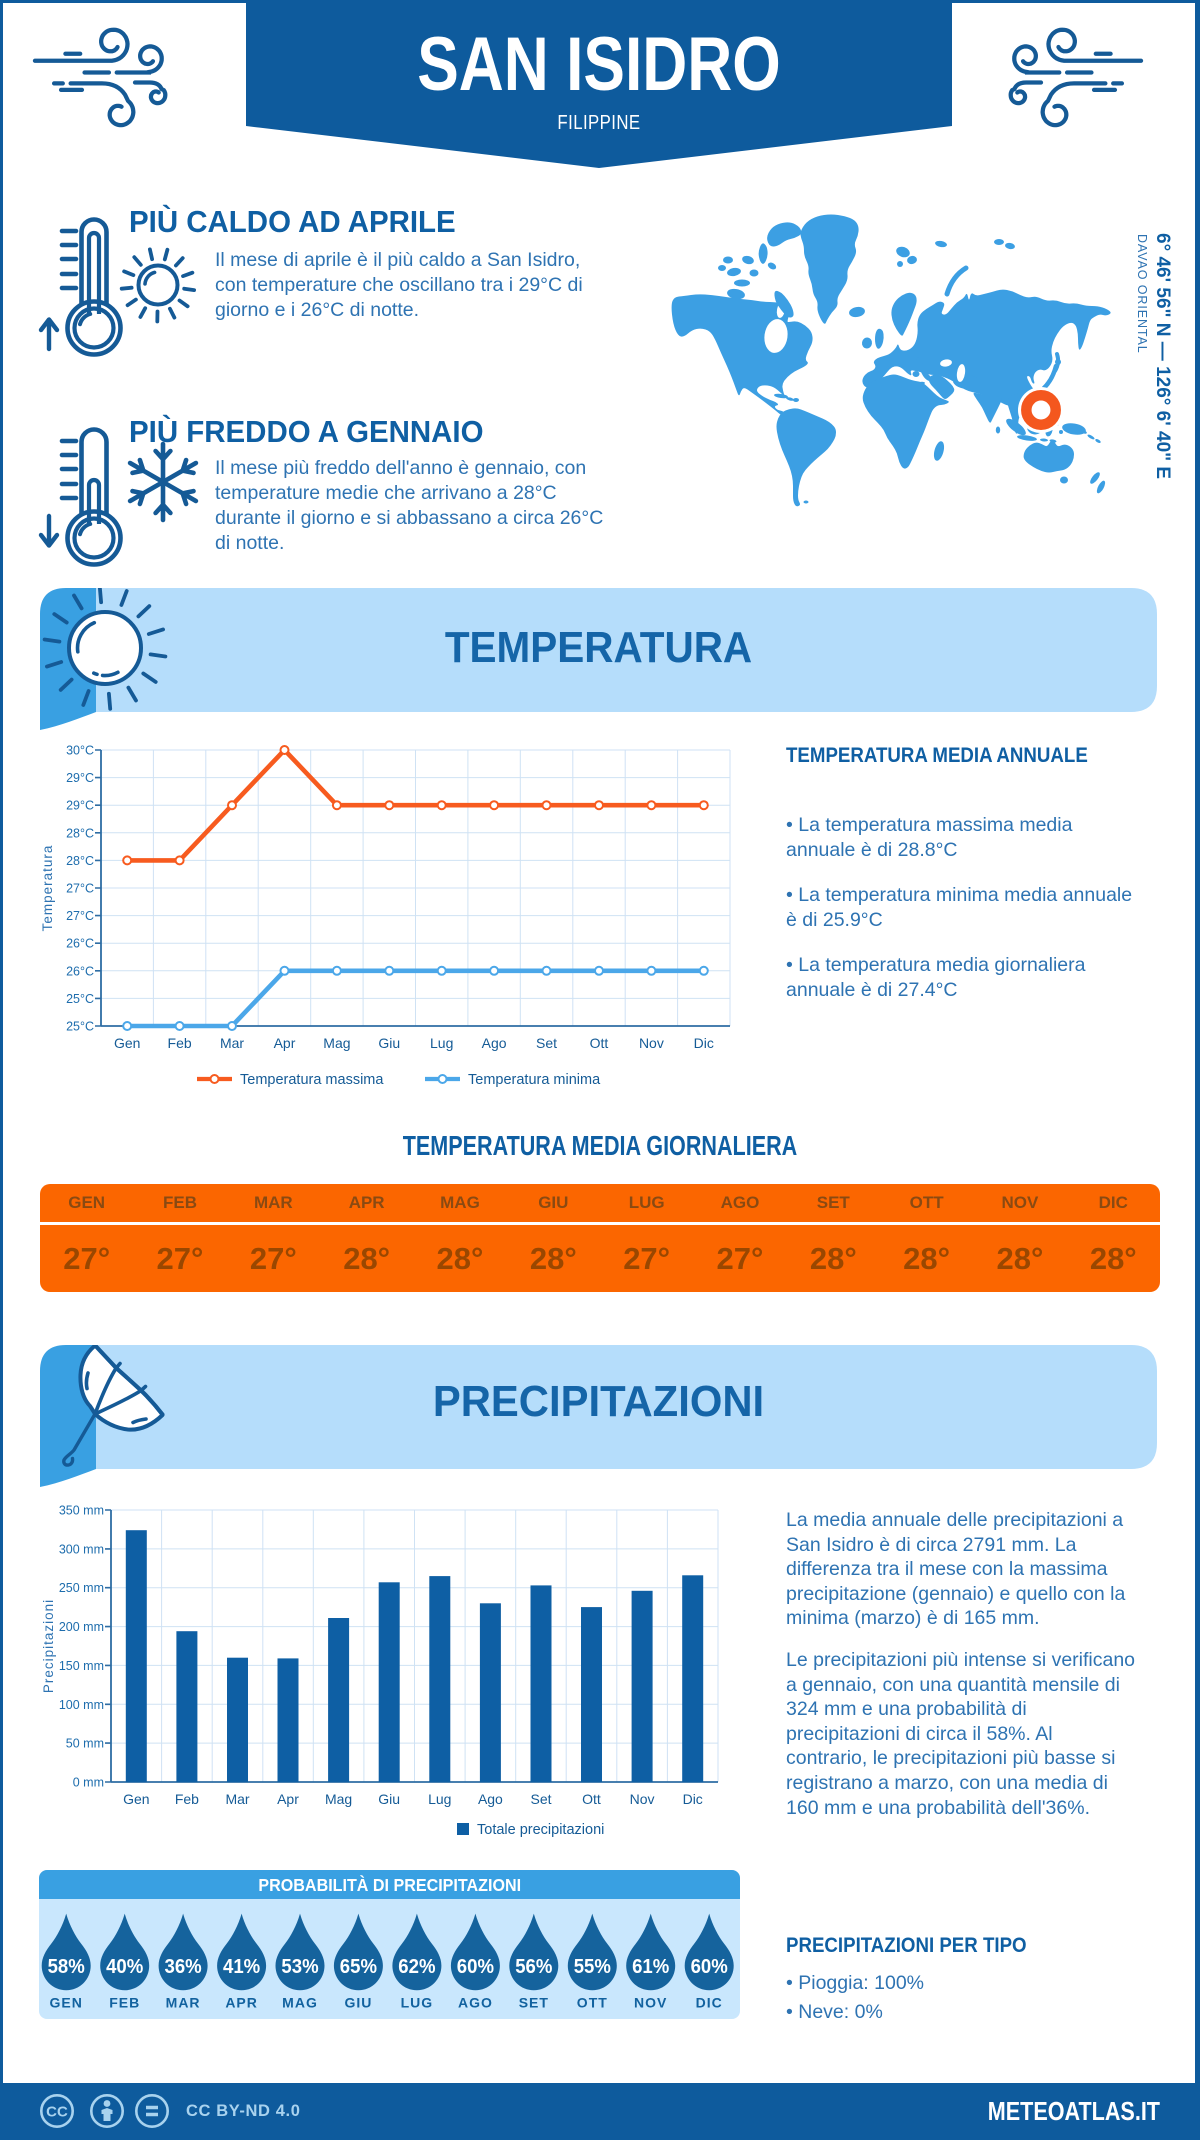 This screenshot has width=1200, height=2140. What do you see at coordinates (85, 1744) in the screenshot?
I see `svg-text: 50 mm` at bounding box center [85, 1744].